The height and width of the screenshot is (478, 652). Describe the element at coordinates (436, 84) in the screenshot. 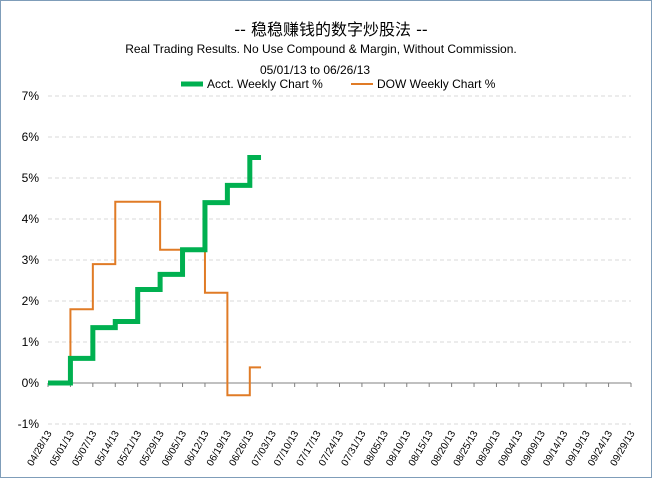

I see `legend-label-dow: DOW Weekly Chart %` at that location.